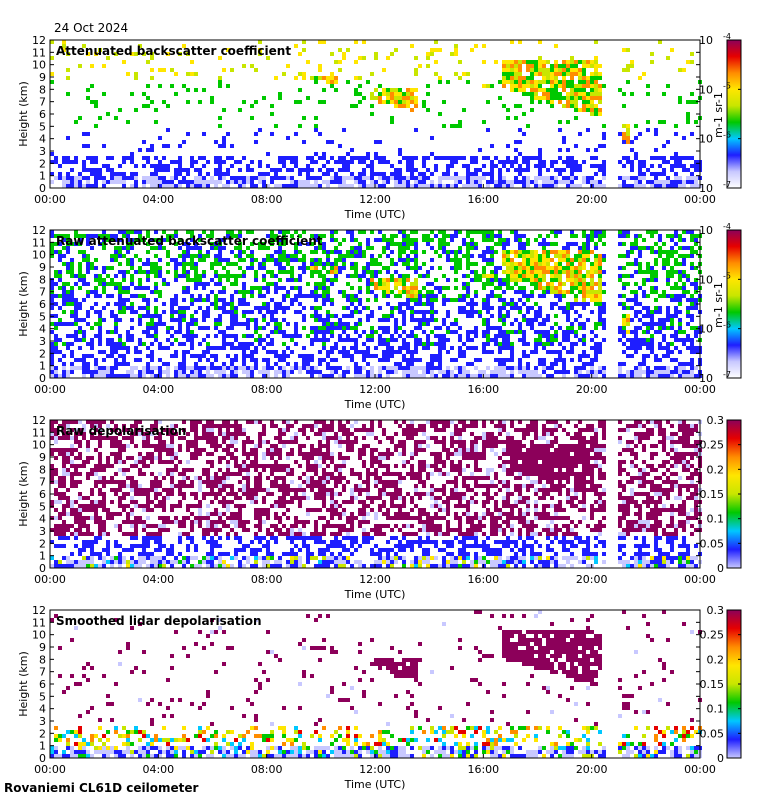  I want to click on colorbar-tick-label: 0.15, so click(712, 684).